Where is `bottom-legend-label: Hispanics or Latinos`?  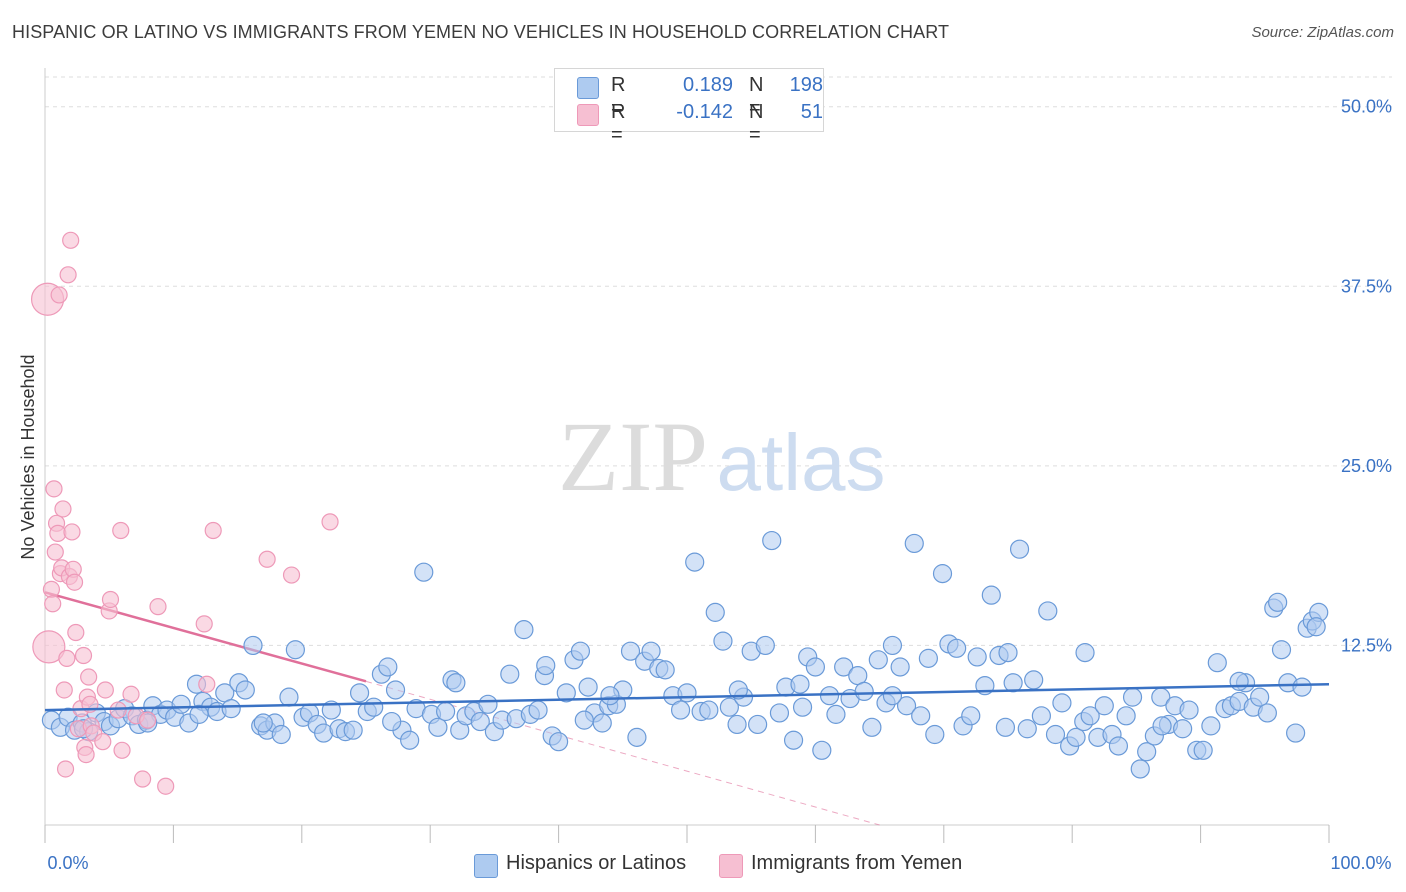 bottom-legend-label: Hispanics or Latinos is located at coordinates (596, 863).